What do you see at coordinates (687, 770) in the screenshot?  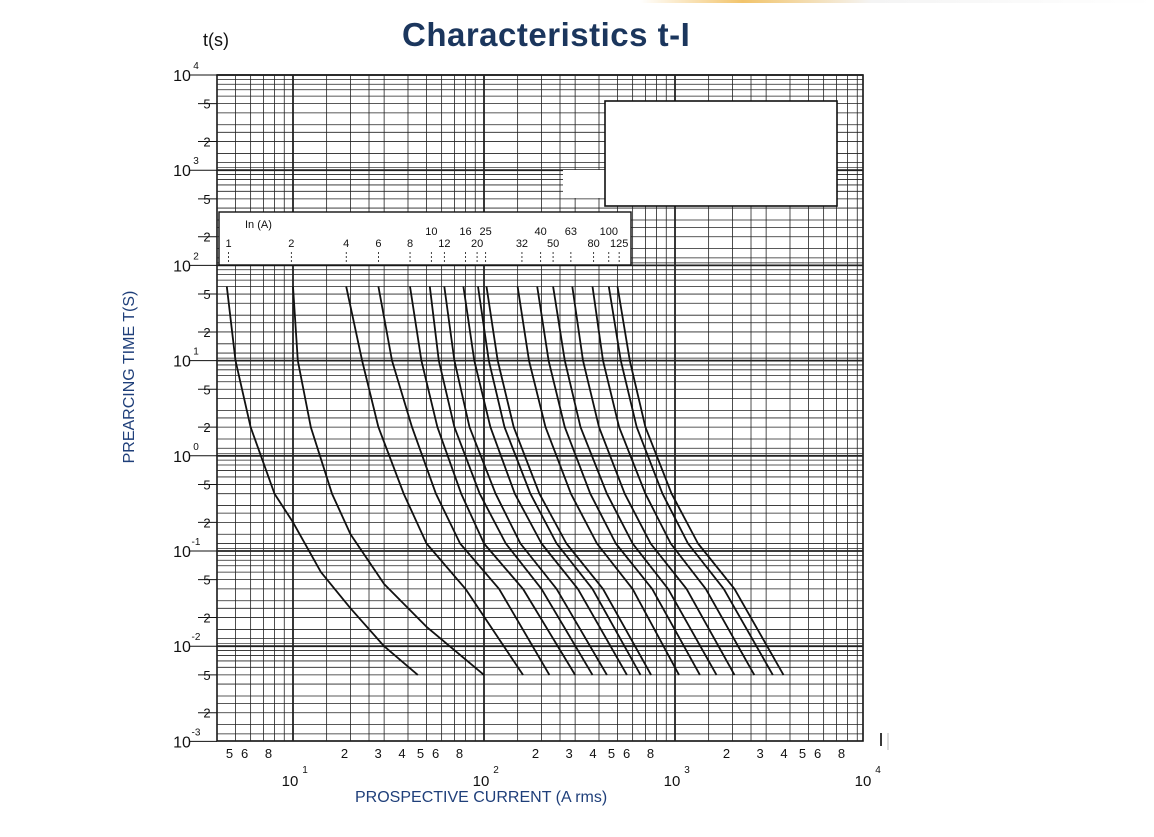 I see `x-tick-exponent: 3` at bounding box center [687, 770].